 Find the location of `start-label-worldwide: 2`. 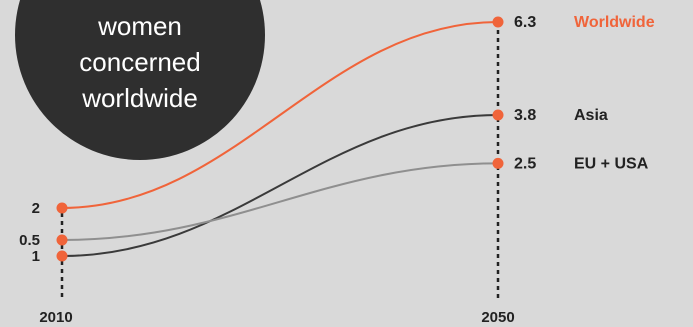

start-label-worldwide: 2 is located at coordinates (36, 208).